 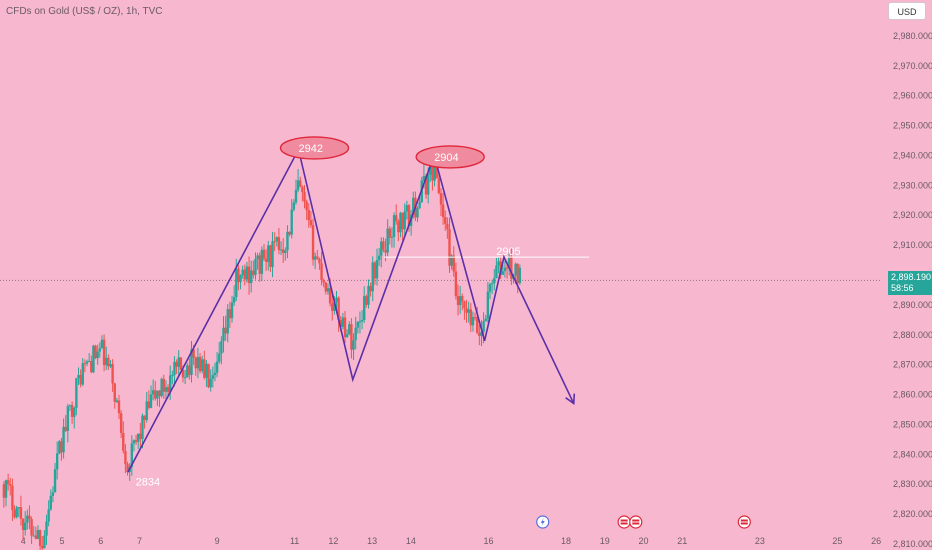 What do you see at coordinates (446, 158) in the screenshot?
I see `price-annotation-label: 2904` at bounding box center [446, 158].